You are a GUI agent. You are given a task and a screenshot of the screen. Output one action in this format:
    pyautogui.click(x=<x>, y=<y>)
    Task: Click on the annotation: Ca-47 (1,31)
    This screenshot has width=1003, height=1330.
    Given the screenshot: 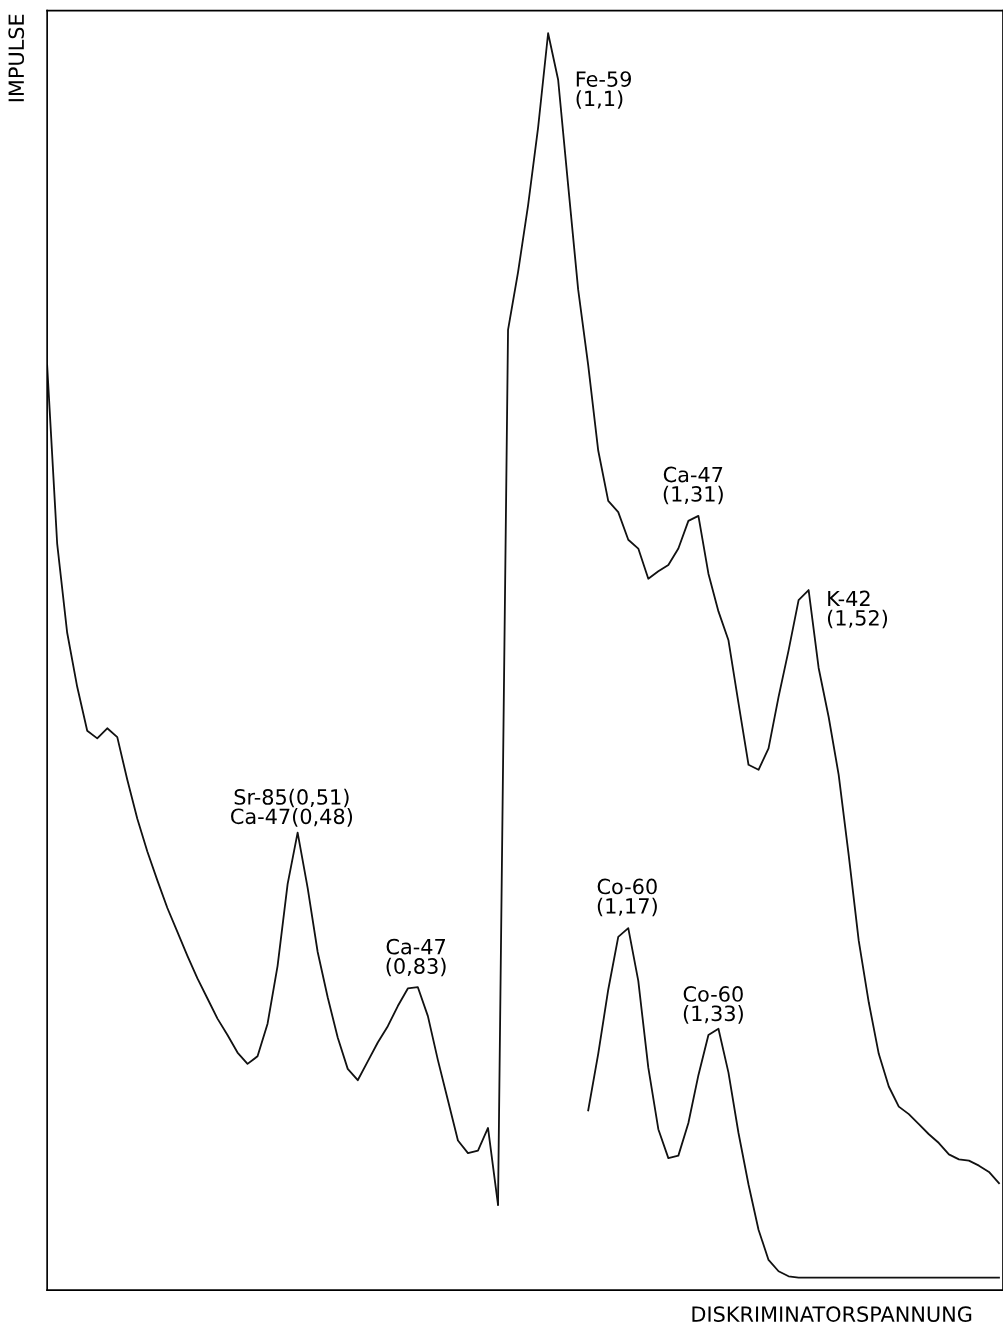 What is the action you would take?
    pyautogui.click(x=693, y=485)
    